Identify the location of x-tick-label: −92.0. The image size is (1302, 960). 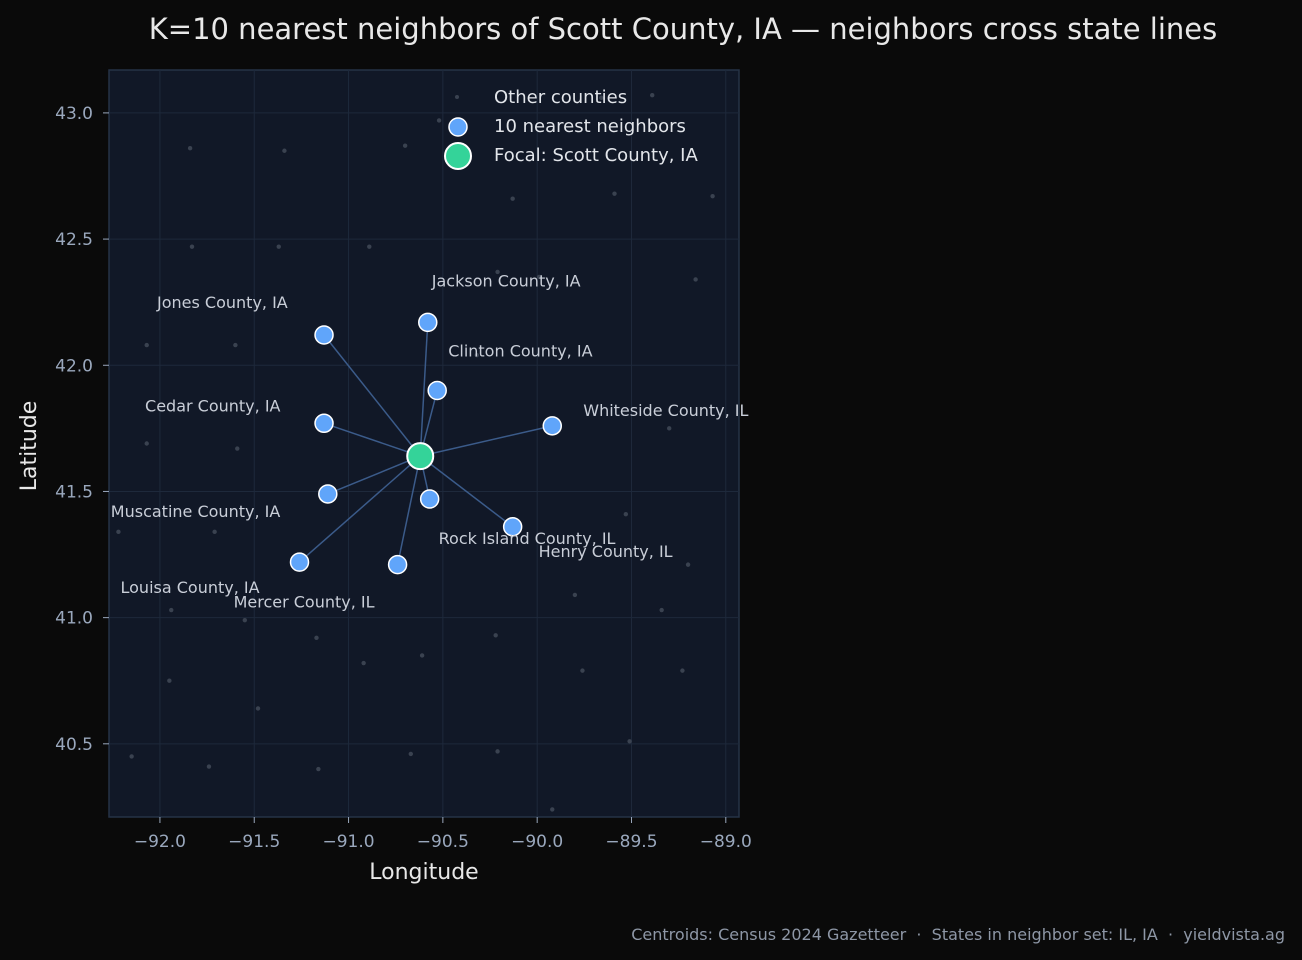
(160, 842).